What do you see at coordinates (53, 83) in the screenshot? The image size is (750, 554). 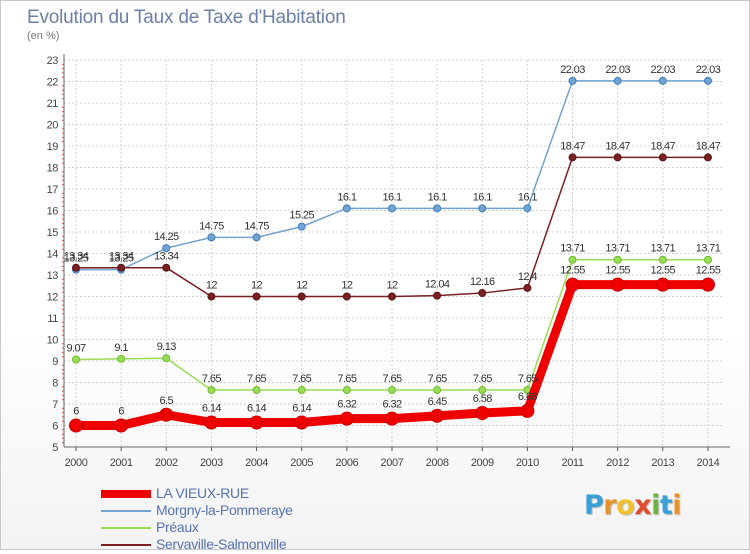 I see `y-tick-label: 22` at bounding box center [53, 83].